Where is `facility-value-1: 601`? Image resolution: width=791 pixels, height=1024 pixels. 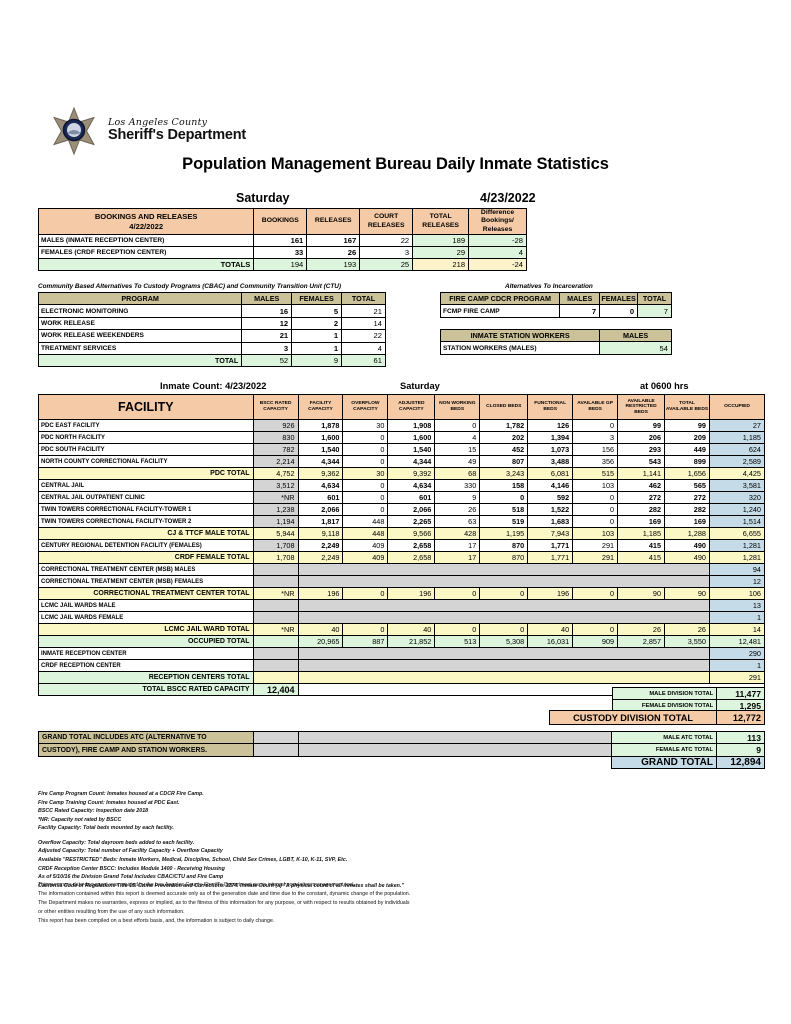 facility-value-1: 601 is located at coordinates (320, 497).